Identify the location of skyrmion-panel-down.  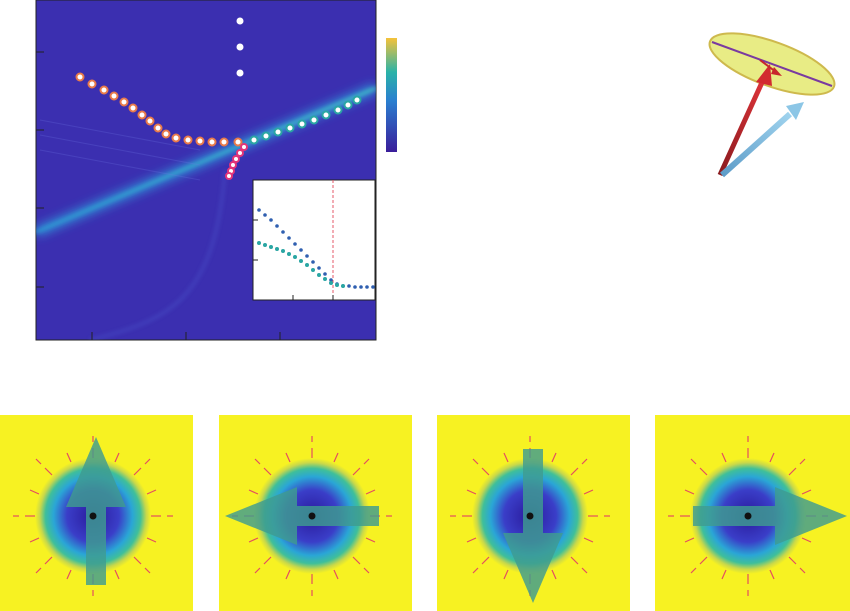
(533, 513).